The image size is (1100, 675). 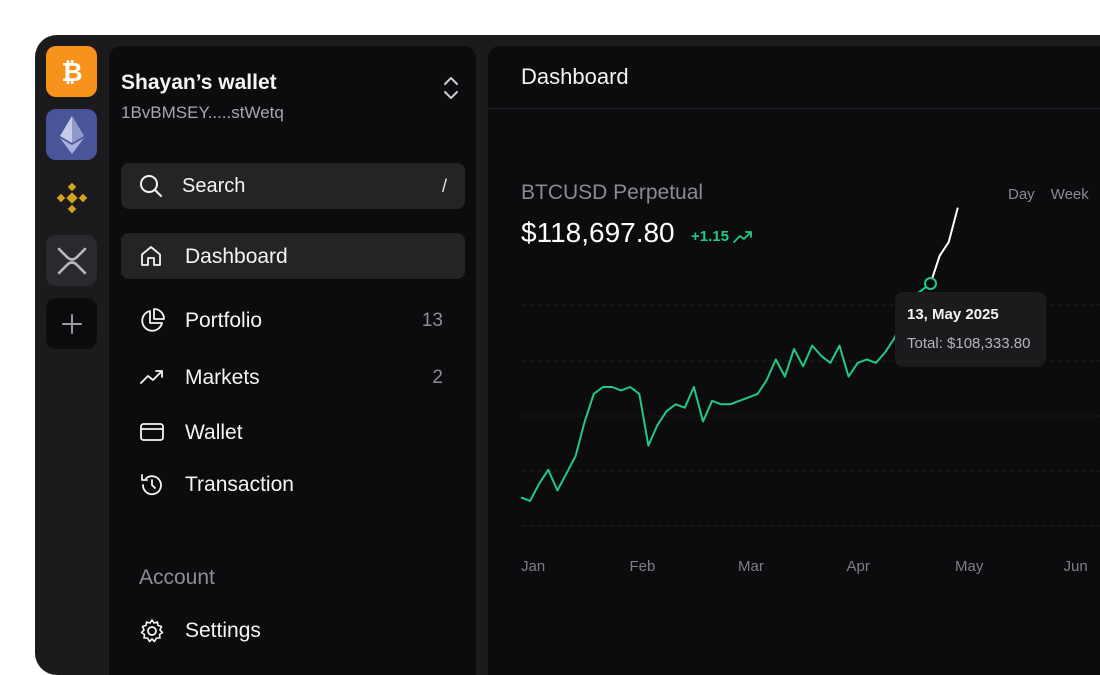 I want to click on range-tabs: Day Week, so click(x=1048, y=194).